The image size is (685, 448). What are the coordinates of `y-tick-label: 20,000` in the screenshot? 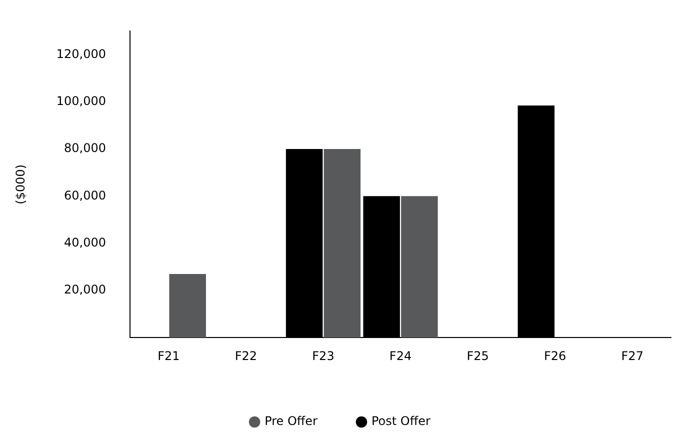 It's located at (85, 289).